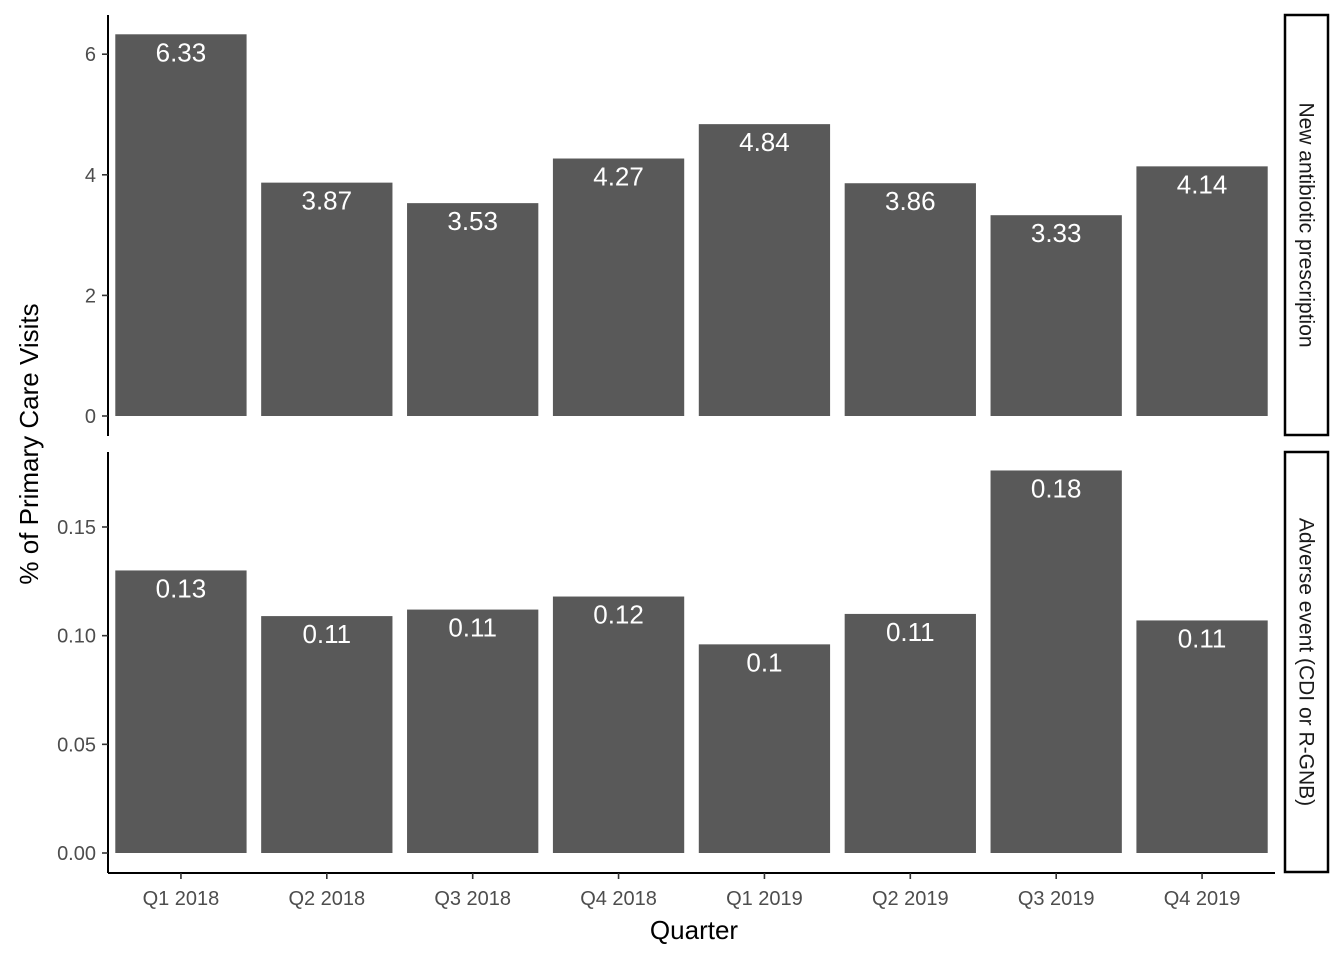 Image resolution: width=1344 pixels, height=960 pixels. Describe the element at coordinates (76, 637) in the screenshot. I see `y-tick-label: 0.10` at that location.